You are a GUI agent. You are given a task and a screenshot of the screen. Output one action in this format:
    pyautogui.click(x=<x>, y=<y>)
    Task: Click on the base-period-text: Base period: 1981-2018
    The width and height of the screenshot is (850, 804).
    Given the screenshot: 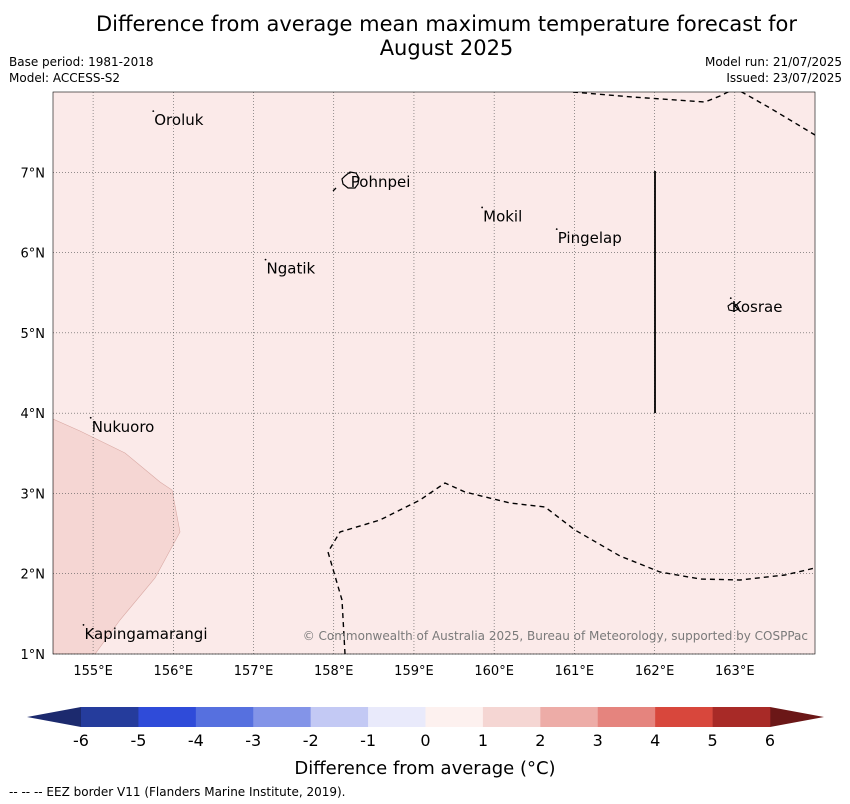 What is the action you would take?
    pyautogui.click(x=81, y=62)
    